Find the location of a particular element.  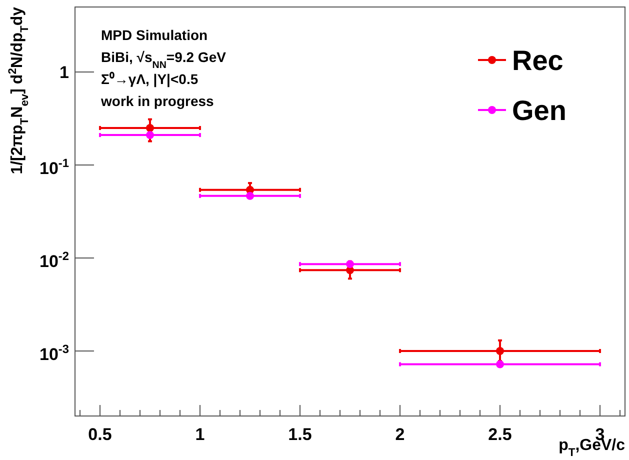

annotation: BiBi, √s$_{NN}$=9.2 GeV is located at coordinates (164, 59).